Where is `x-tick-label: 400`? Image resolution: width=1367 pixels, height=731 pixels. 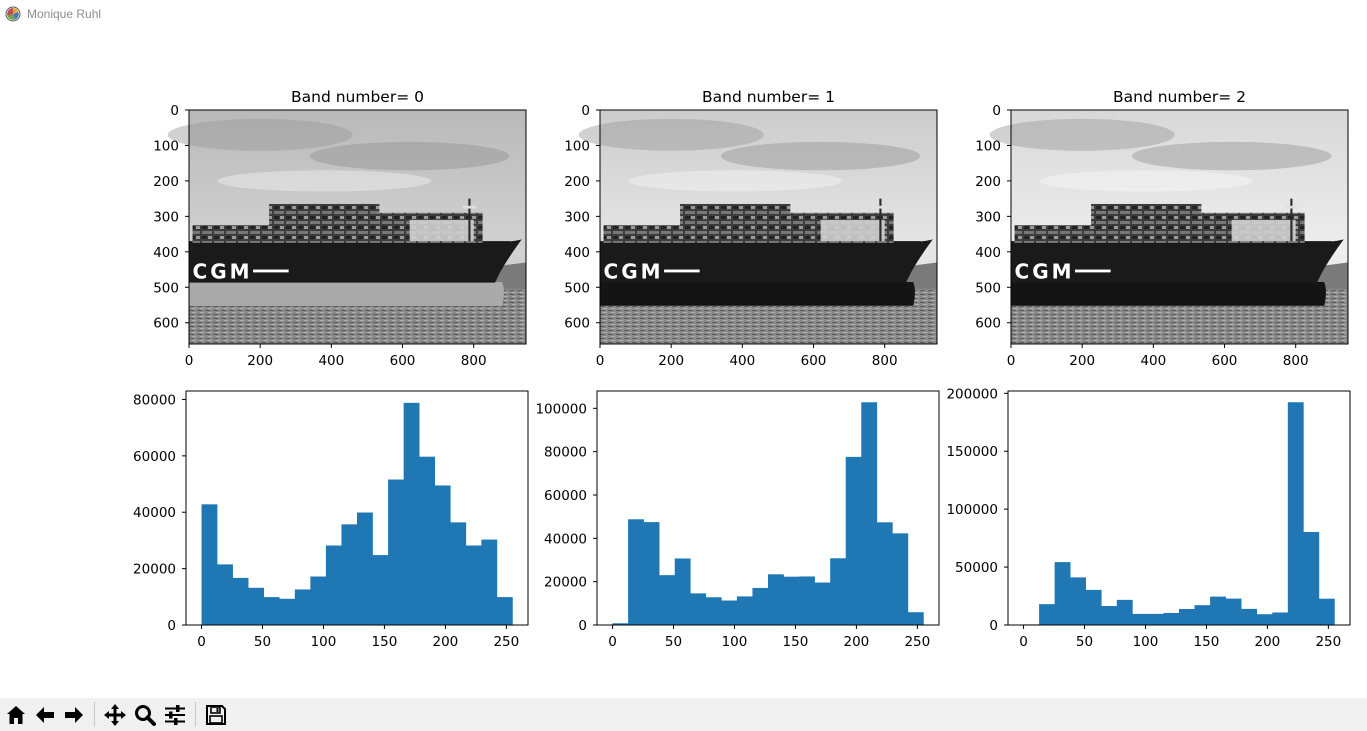 x-tick-label: 400 is located at coordinates (1153, 361).